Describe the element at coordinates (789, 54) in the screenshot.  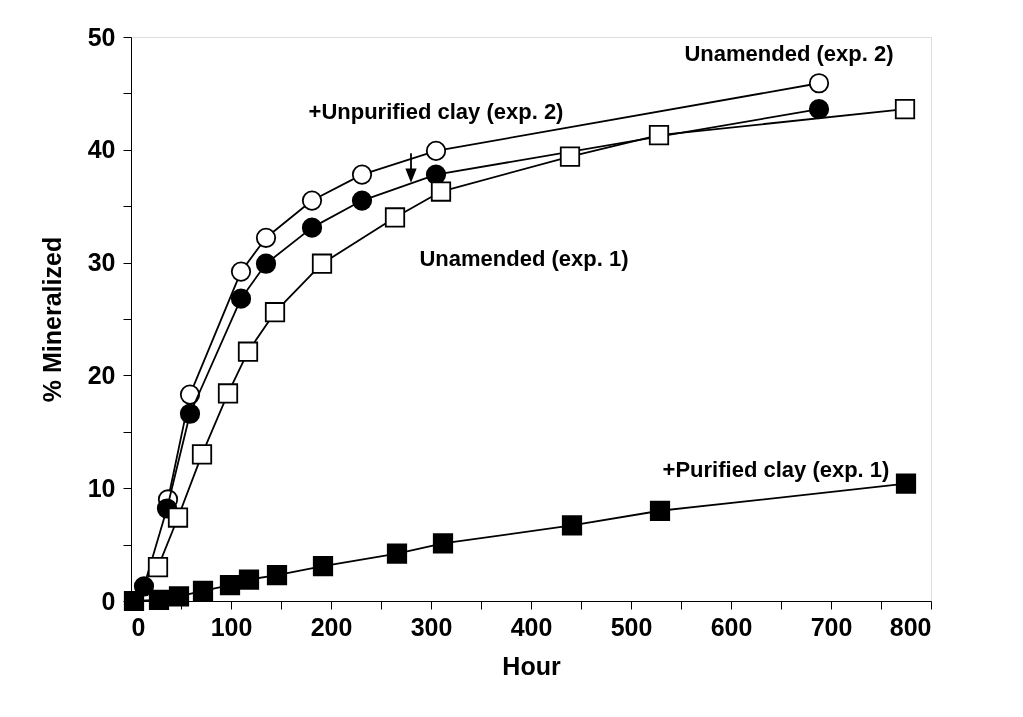
I see `annotation: Unamended (exp. 2)` at that location.